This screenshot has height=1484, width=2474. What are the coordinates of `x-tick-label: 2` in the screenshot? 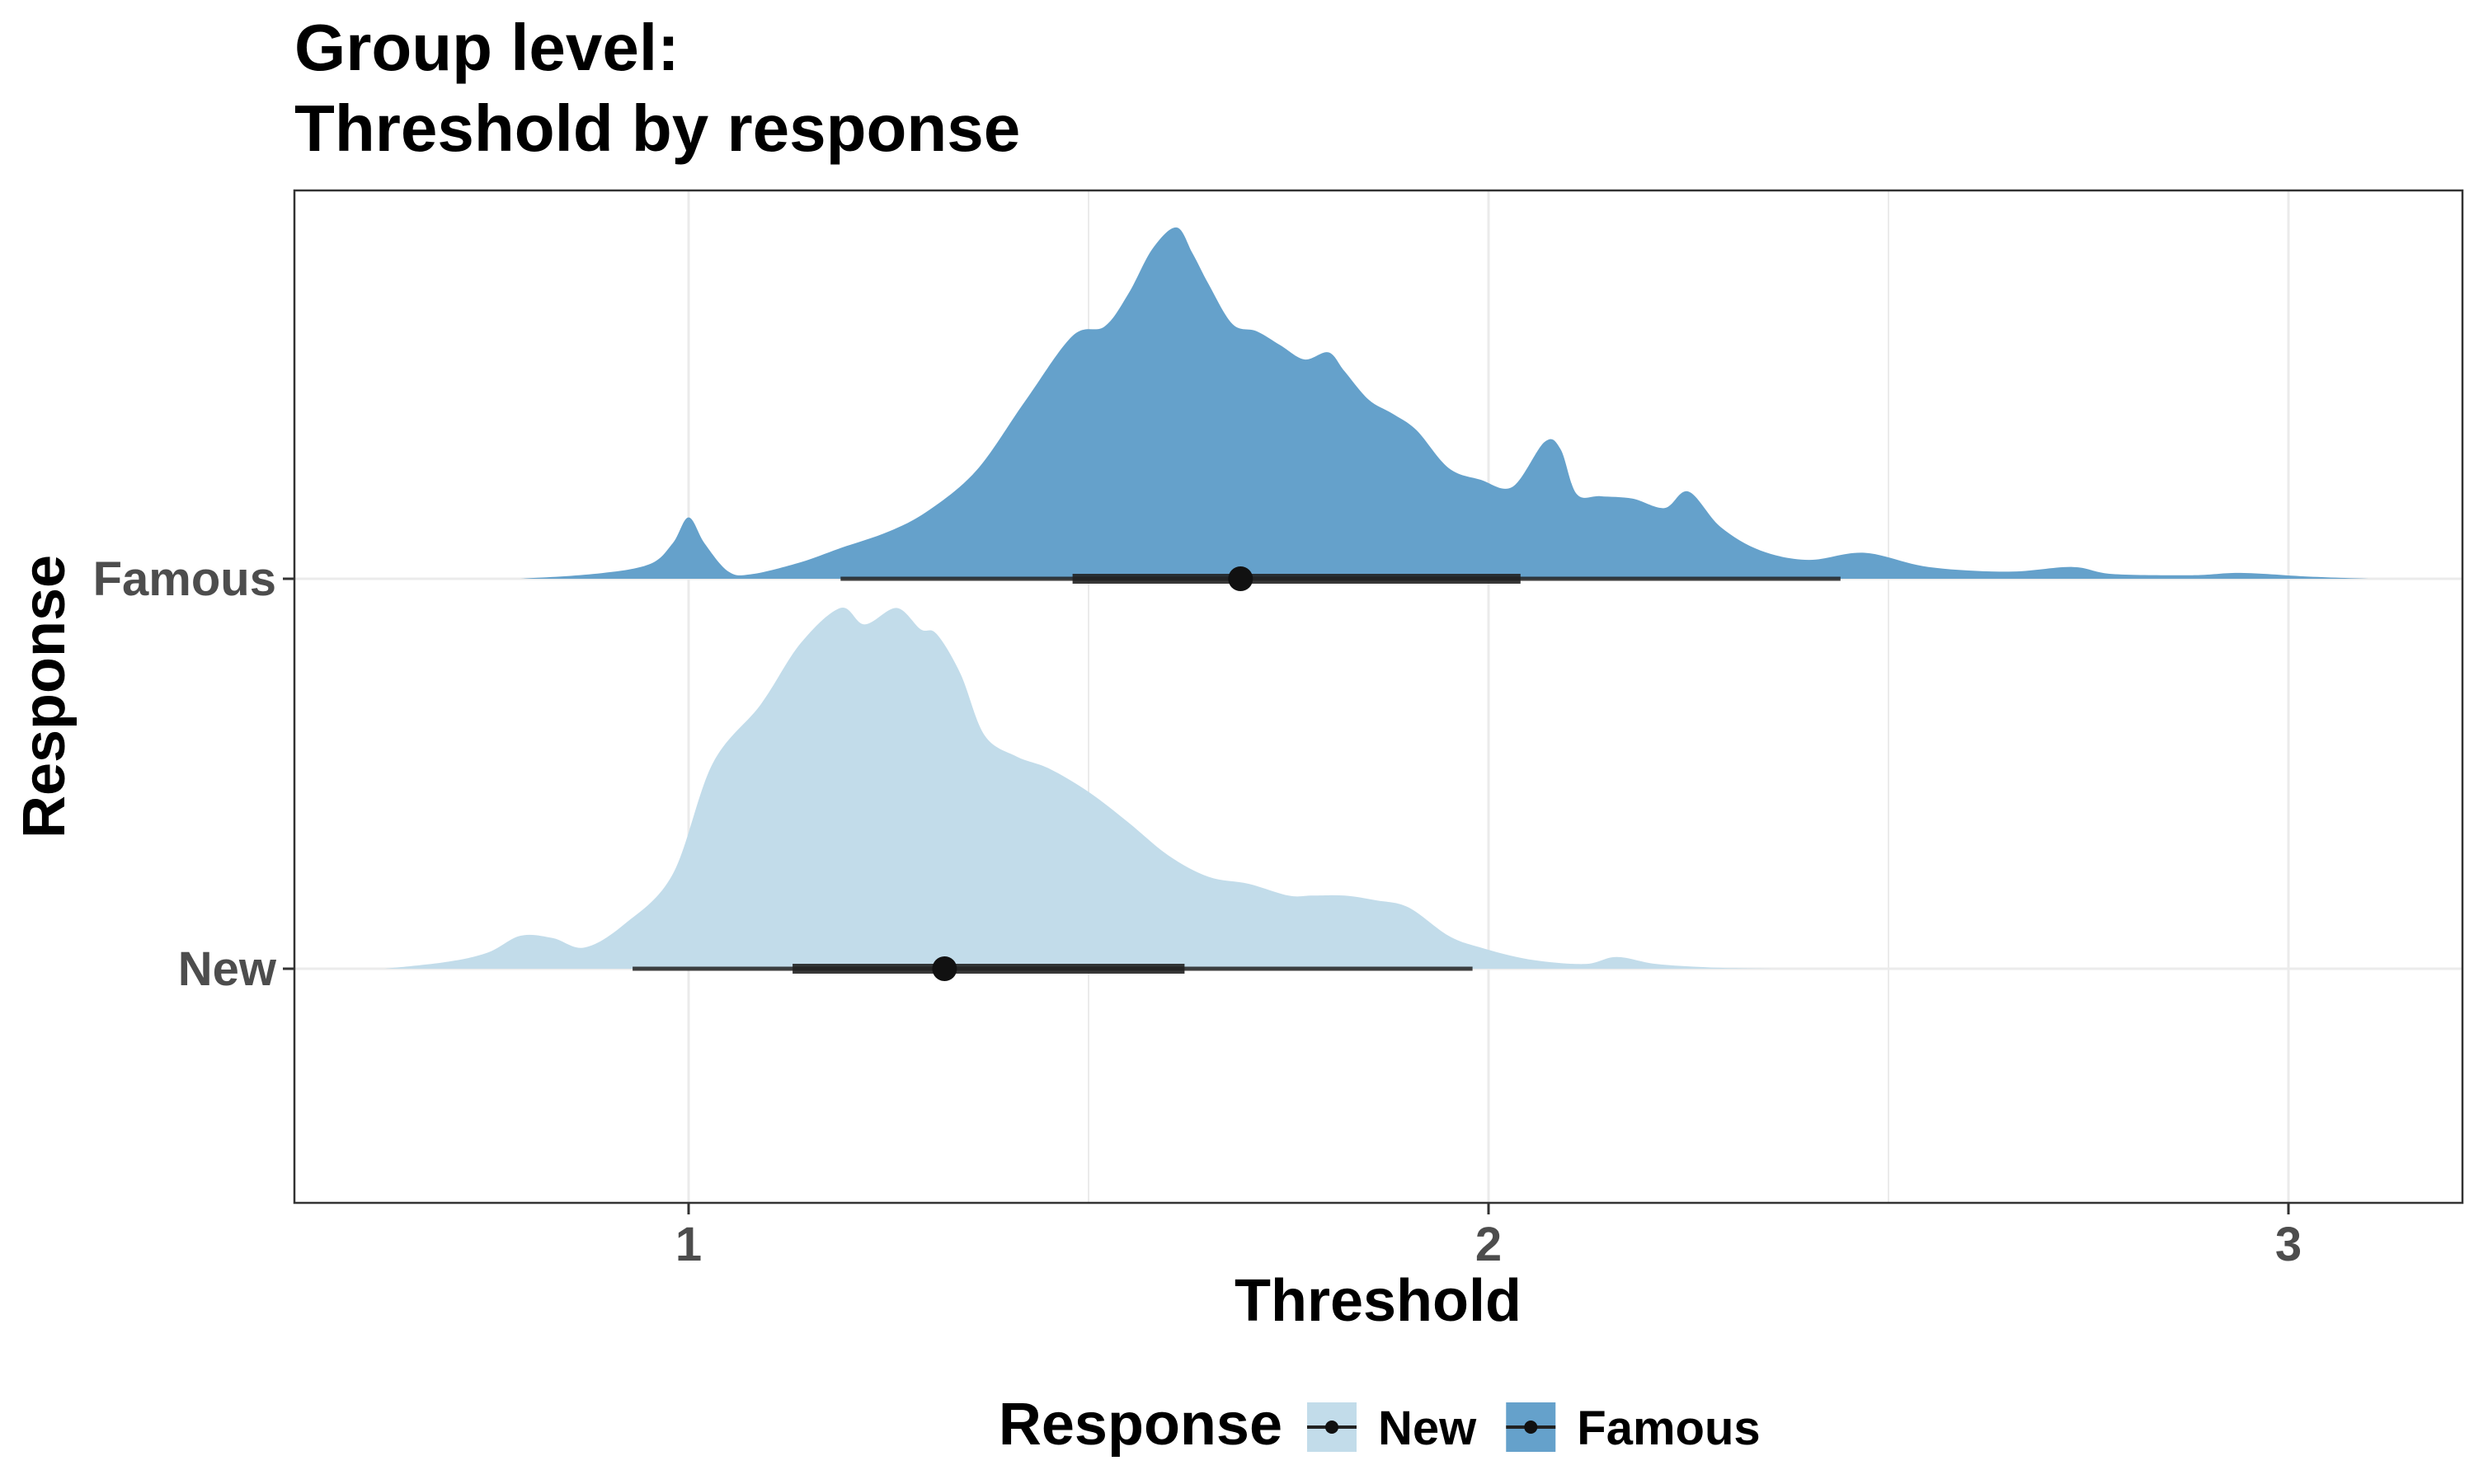 It's located at (1488, 1244).